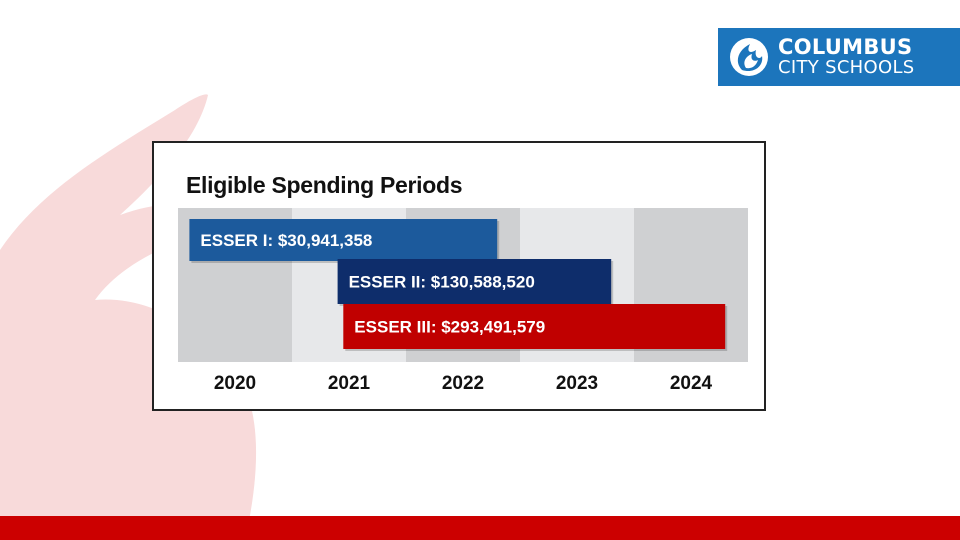  Describe the element at coordinates (324, 185) in the screenshot. I see `chart-title: Eligible Spending Periods` at that location.